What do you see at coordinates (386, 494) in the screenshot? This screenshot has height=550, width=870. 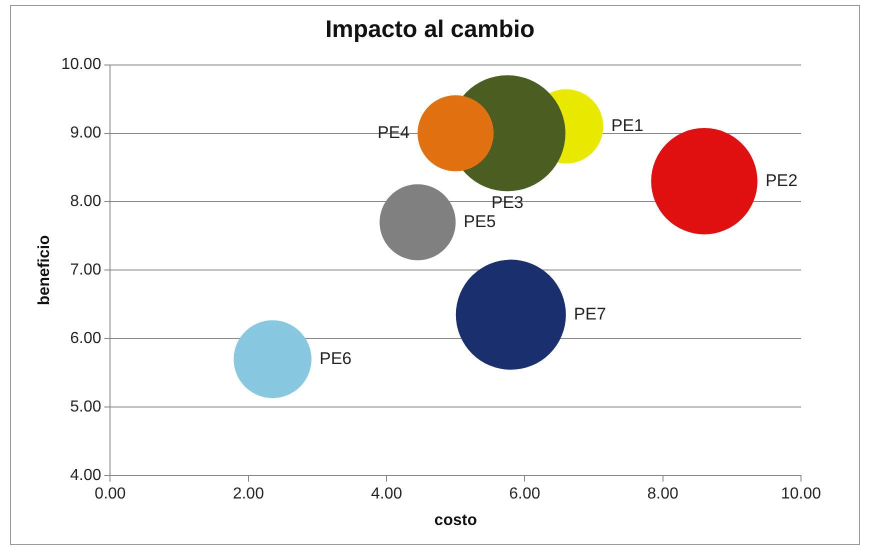 I see `x-tick-label: 4.00` at bounding box center [386, 494].